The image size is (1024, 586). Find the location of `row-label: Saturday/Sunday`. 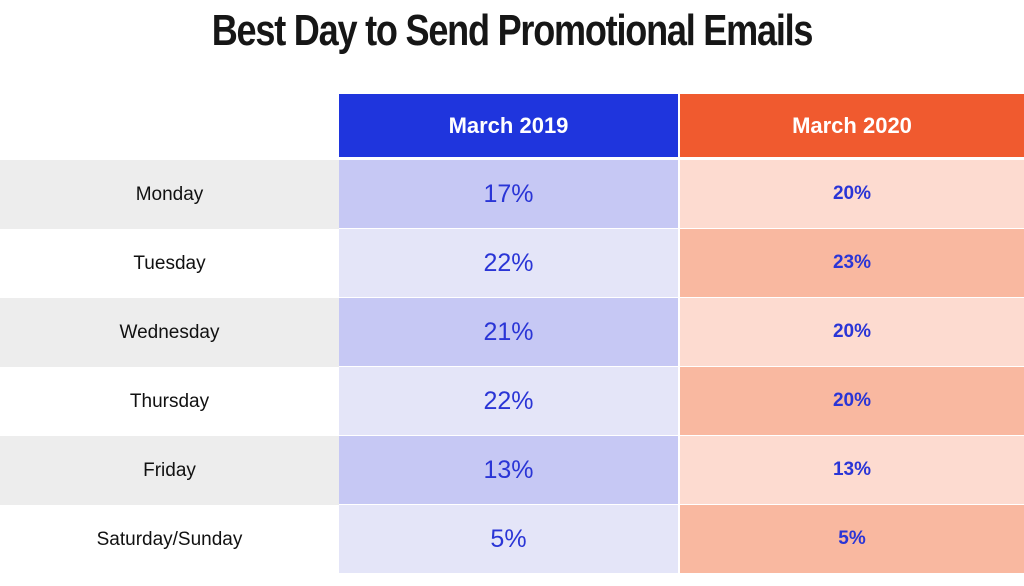

row-label: Saturday/Sunday is located at coordinates (169, 539).